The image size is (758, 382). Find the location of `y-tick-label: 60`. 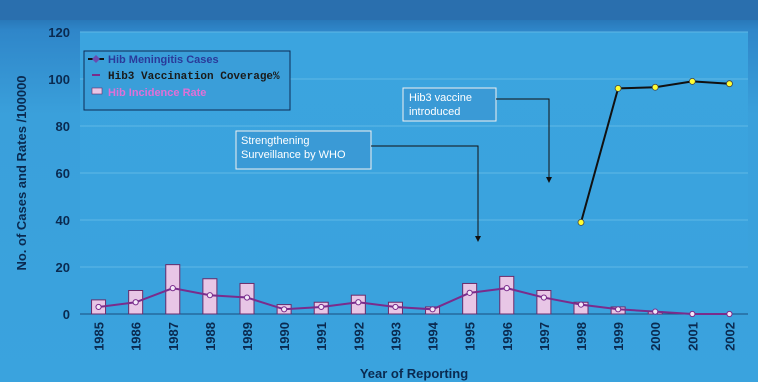

y-tick-label: 60 is located at coordinates (63, 173).